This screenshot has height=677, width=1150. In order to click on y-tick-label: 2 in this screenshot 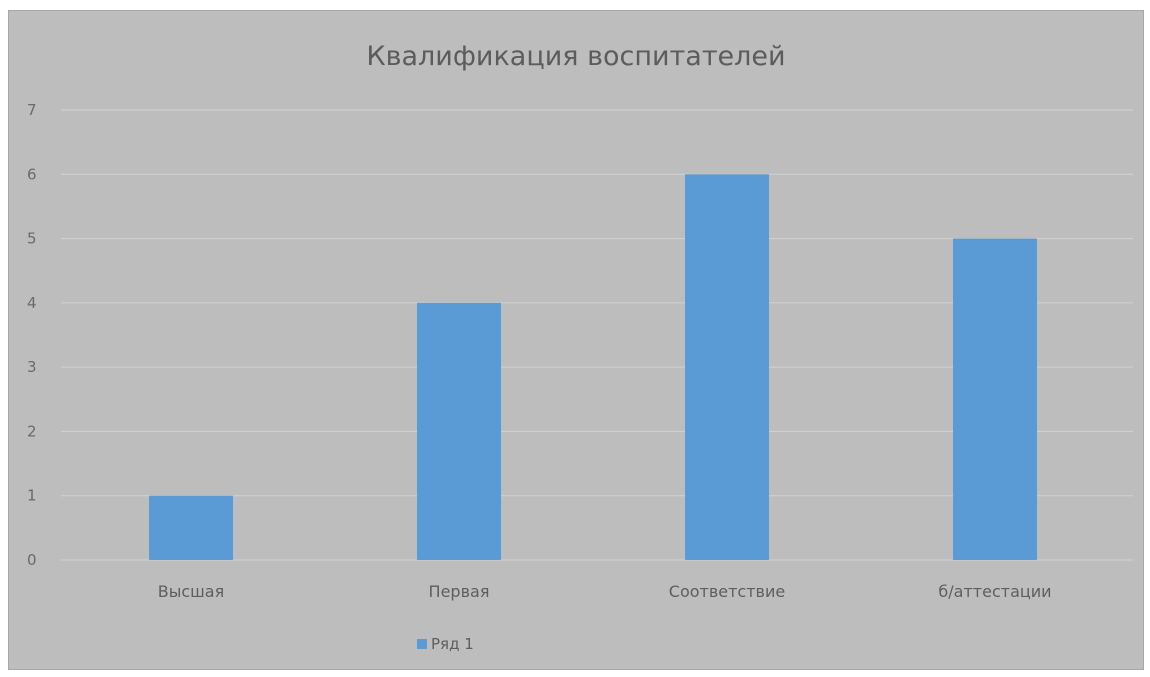, I will do `click(32, 431)`.